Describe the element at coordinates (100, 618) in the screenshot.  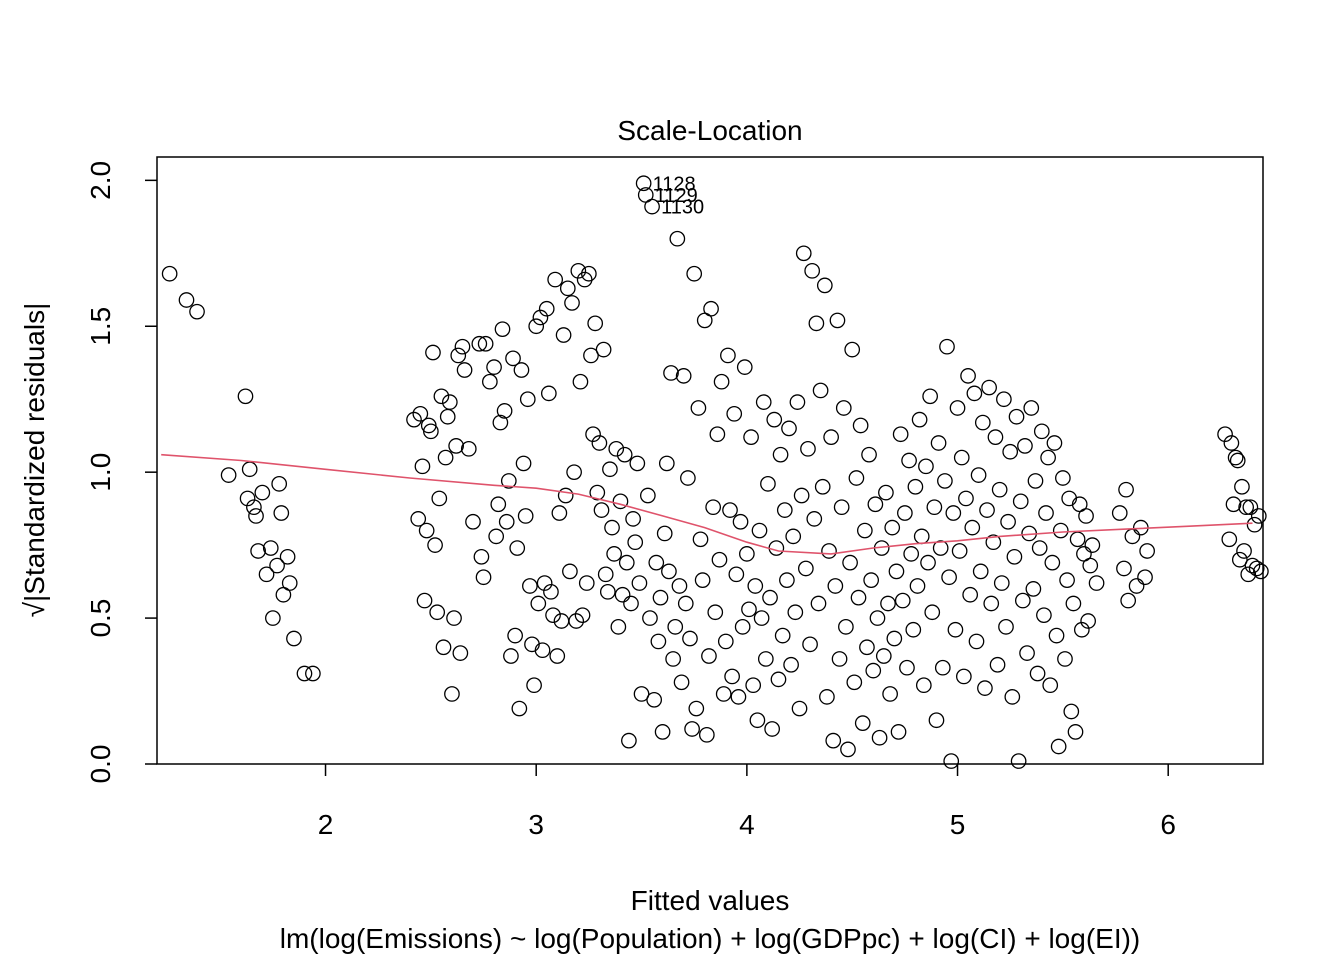
I see `y-tick-label: 0.5` at that location.